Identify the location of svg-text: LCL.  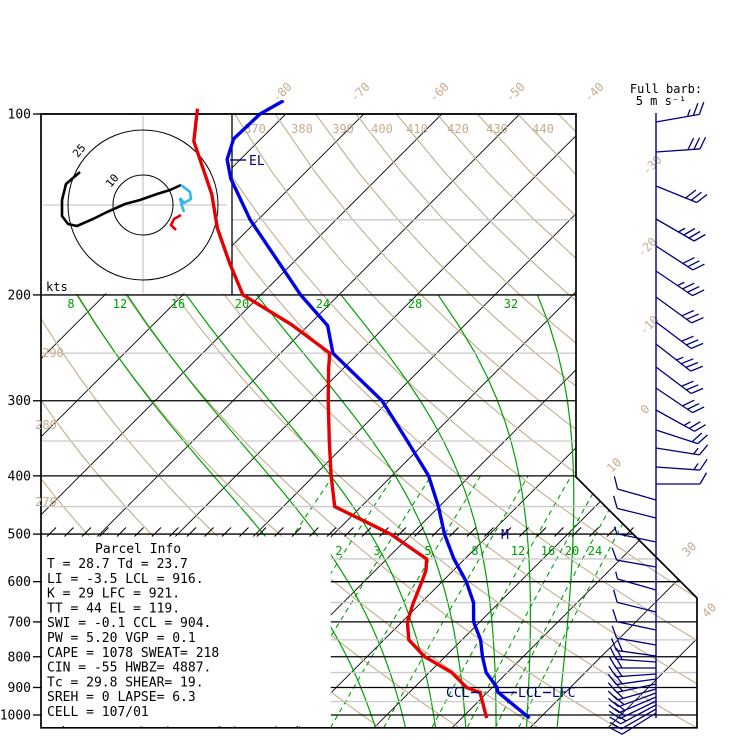
(530, 693).